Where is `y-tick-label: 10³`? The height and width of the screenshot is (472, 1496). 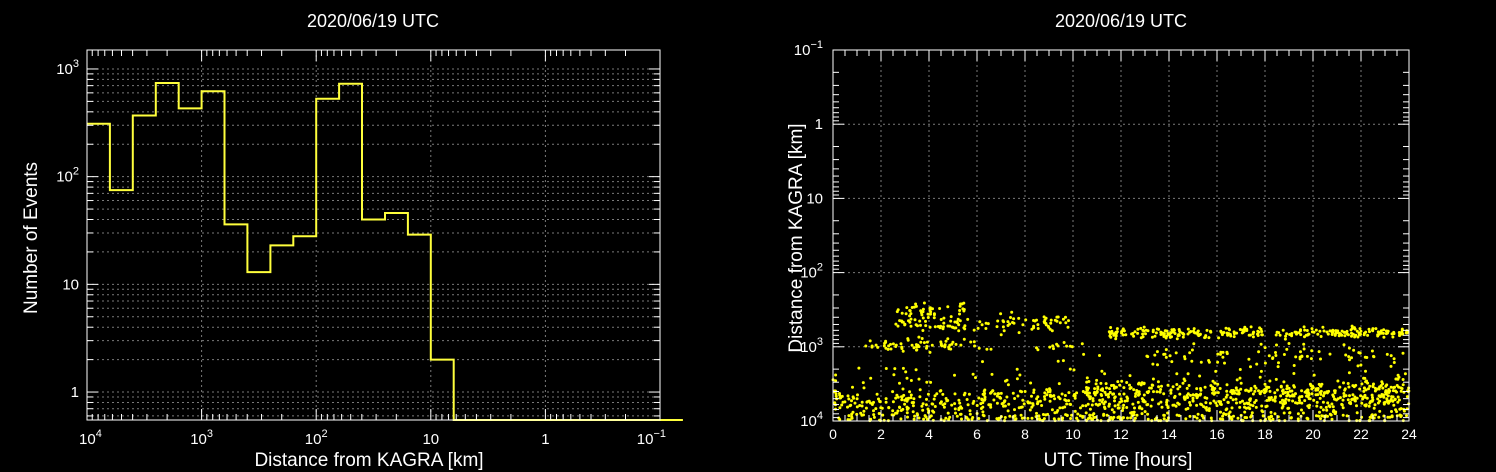
y-tick-label: 10³ is located at coordinates (67, 68).